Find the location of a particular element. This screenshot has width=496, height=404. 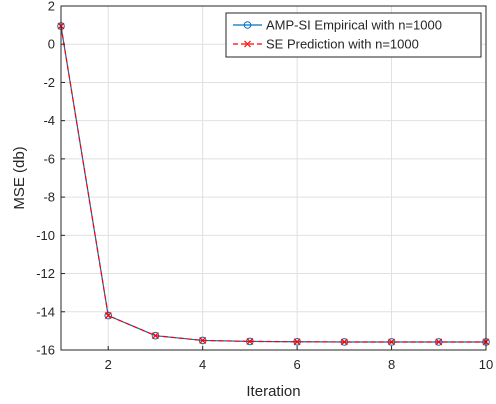

legend-label: SE Prediction with n=1000 is located at coordinates (342, 44).